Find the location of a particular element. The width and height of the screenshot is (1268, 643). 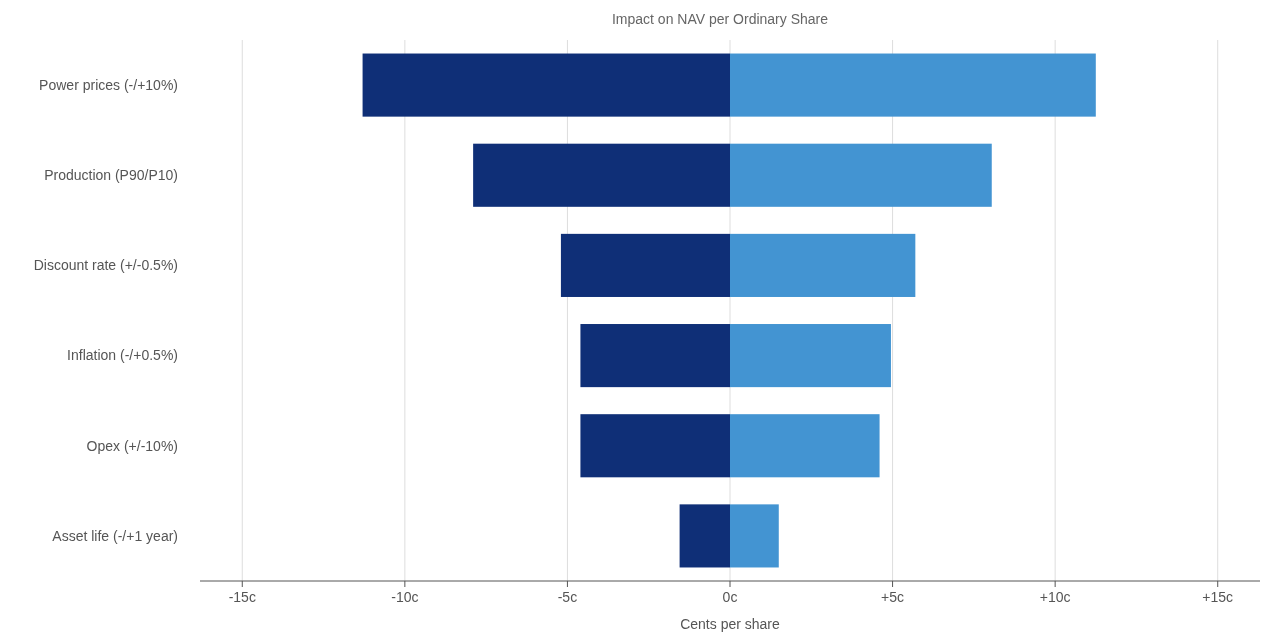

x-tick-label: +10c is located at coordinates (1055, 597).